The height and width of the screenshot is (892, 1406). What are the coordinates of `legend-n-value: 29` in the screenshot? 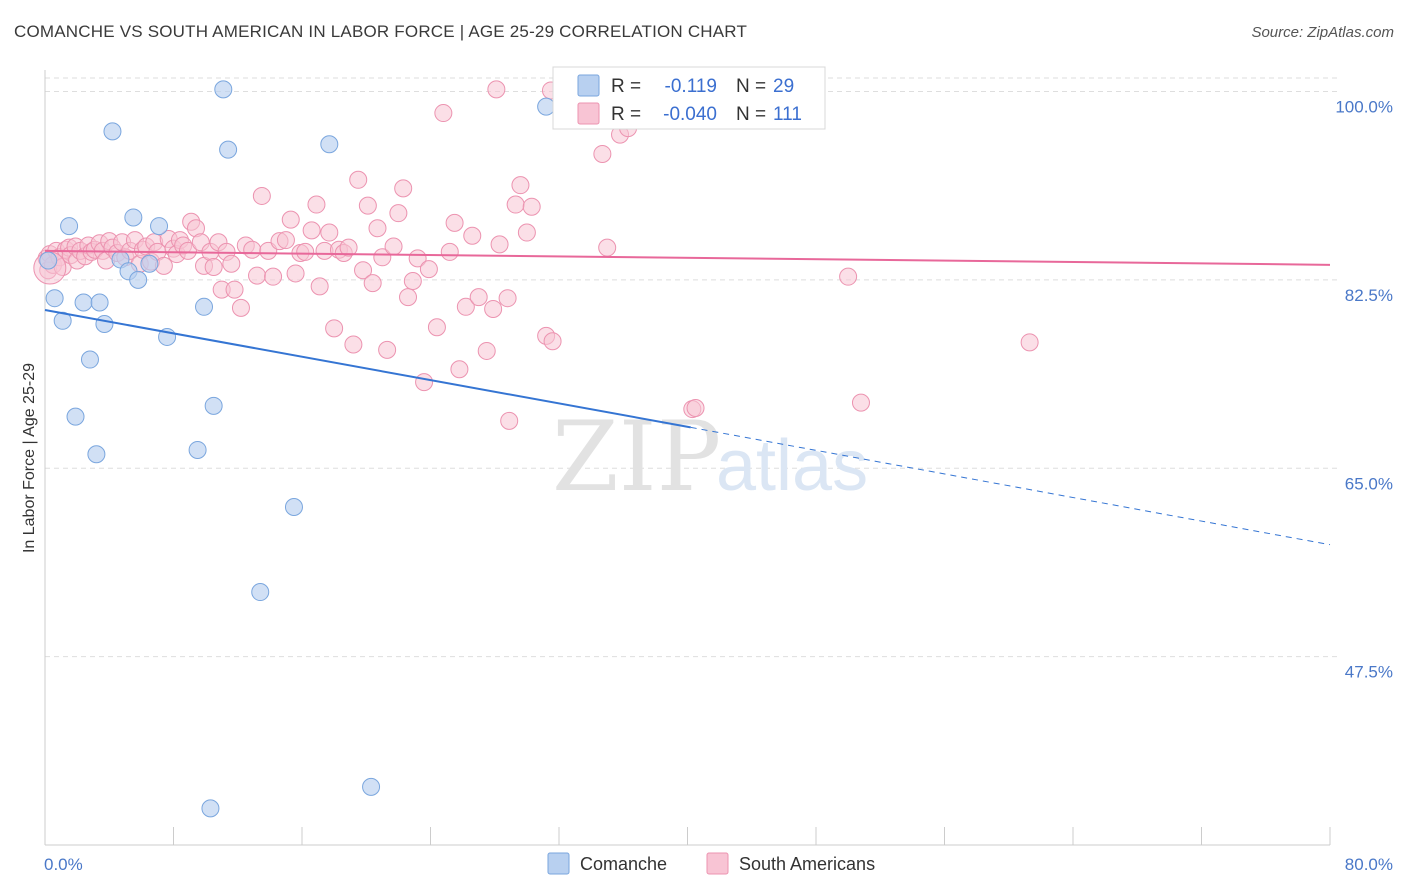 It's located at (783, 86).